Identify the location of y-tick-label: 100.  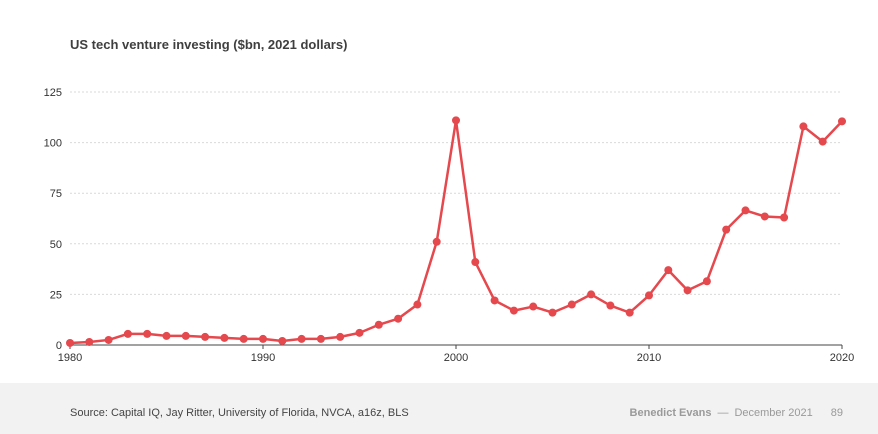
(53, 144).